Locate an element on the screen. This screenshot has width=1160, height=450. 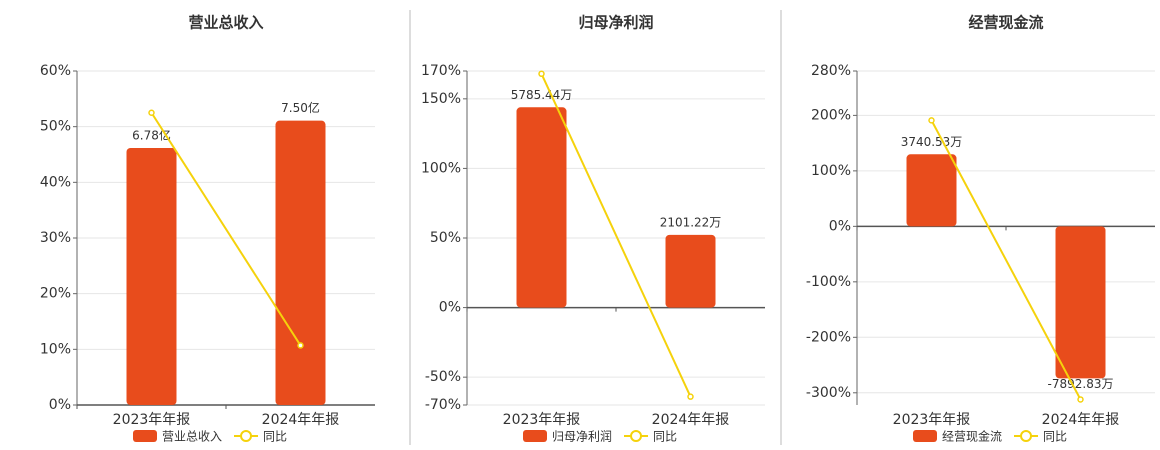
value-label: -7892.83万 is located at coordinates (1081, 384).